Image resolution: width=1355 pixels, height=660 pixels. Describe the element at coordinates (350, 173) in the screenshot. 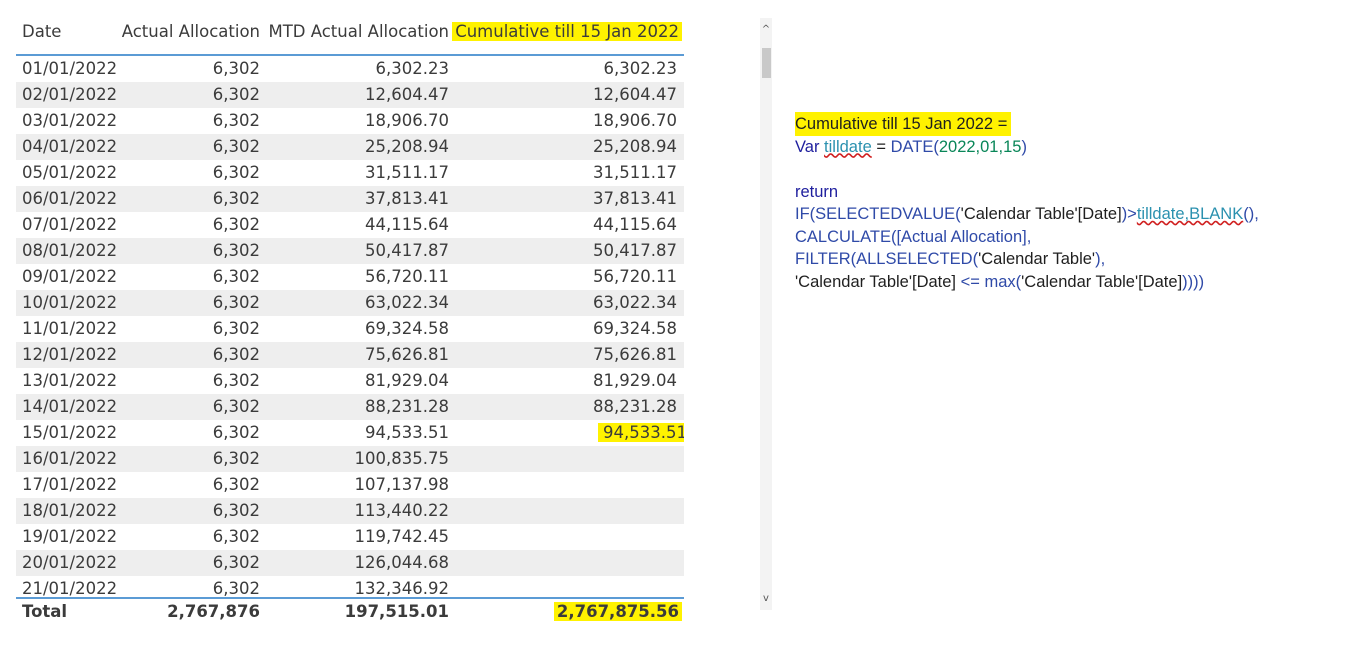

I see `table-row: 05/01/2022 6,302 31,511.17 31,511.17` at that location.